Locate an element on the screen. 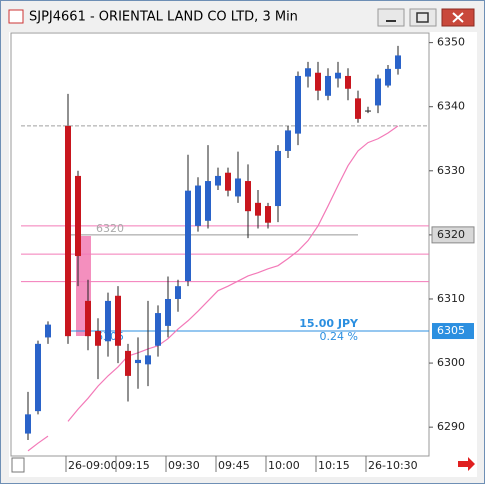  scroll-arrow is located at coordinates (466, 464).